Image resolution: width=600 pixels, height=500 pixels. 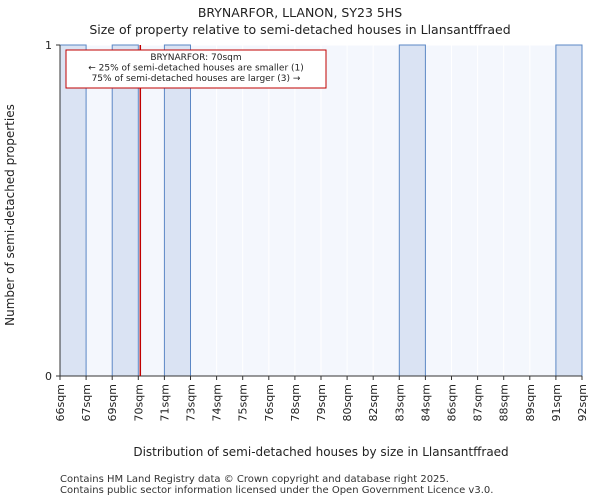 I want to click on x-tick-label: 73sqm, so click(x=191, y=402).